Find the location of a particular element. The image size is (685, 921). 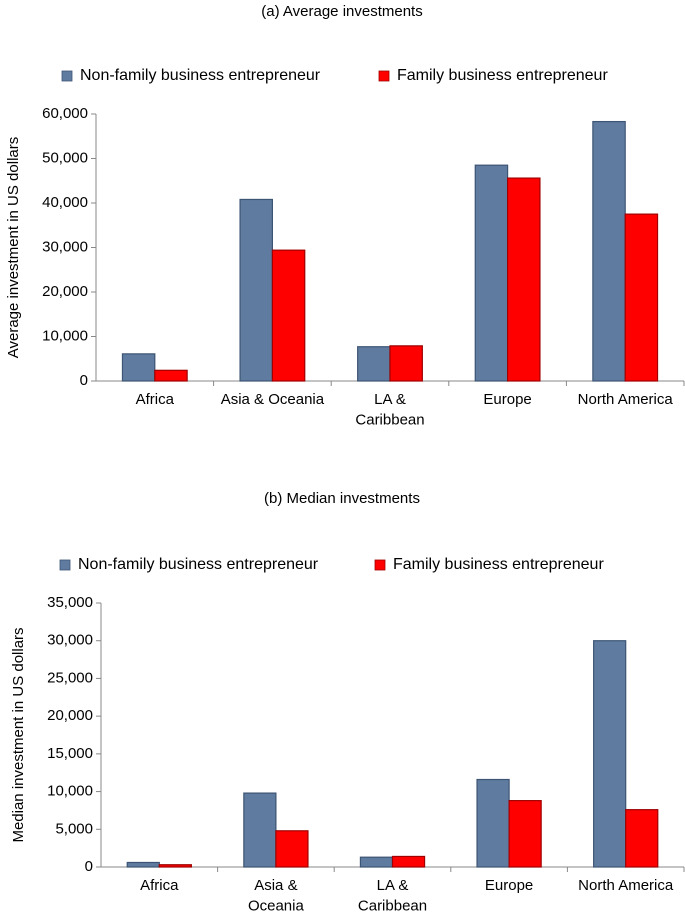

chart-title: (a) Average investments is located at coordinates (341, 11).